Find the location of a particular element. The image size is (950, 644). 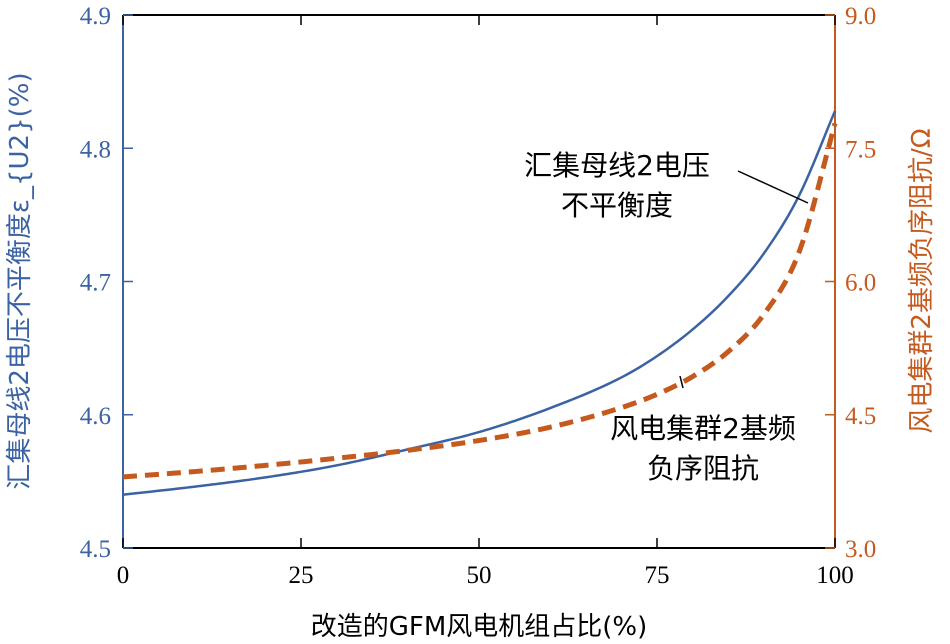

annotation-solid-line2: 不平衡度 is located at coordinates (617, 205).